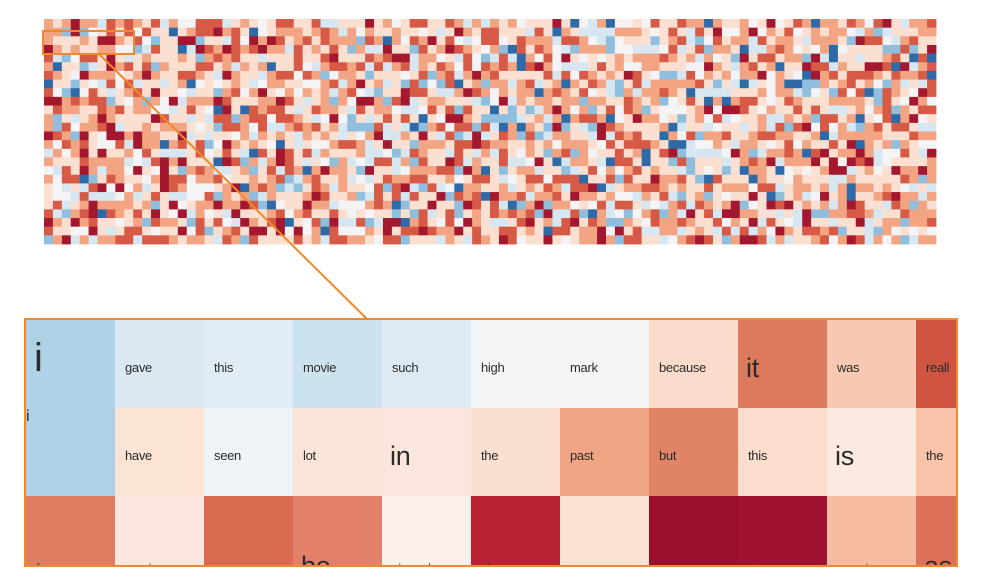  Describe the element at coordinates (224, 367) in the screenshot. I see `word-label: this` at that location.